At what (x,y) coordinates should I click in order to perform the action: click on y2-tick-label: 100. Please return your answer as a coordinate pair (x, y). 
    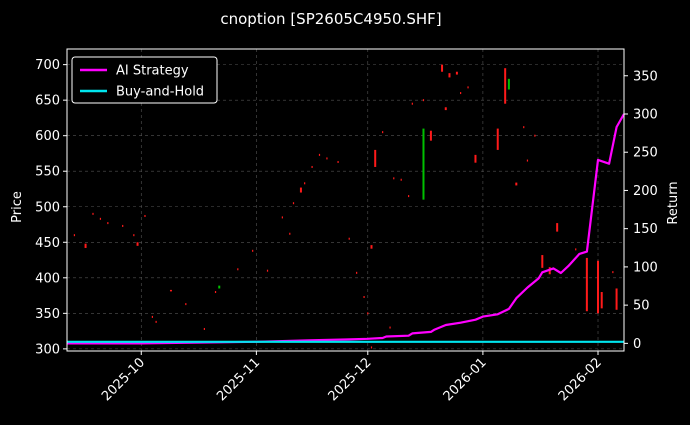
    Looking at the image, I should click on (645, 267).